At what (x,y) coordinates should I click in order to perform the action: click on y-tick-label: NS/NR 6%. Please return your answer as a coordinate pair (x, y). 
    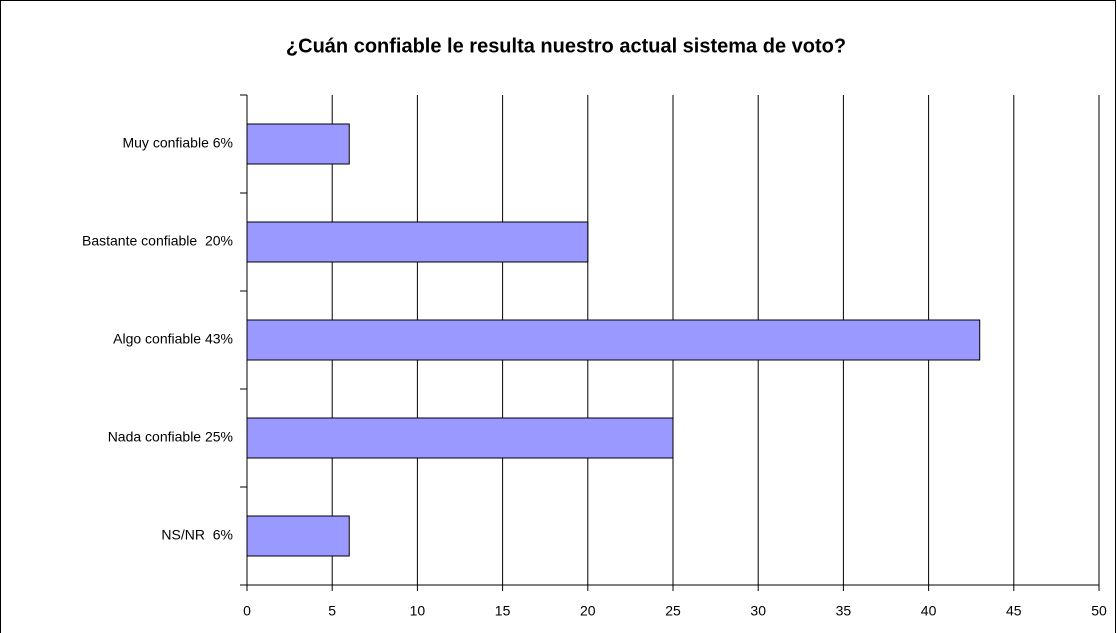
    Looking at the image, I should click on (197, 535).